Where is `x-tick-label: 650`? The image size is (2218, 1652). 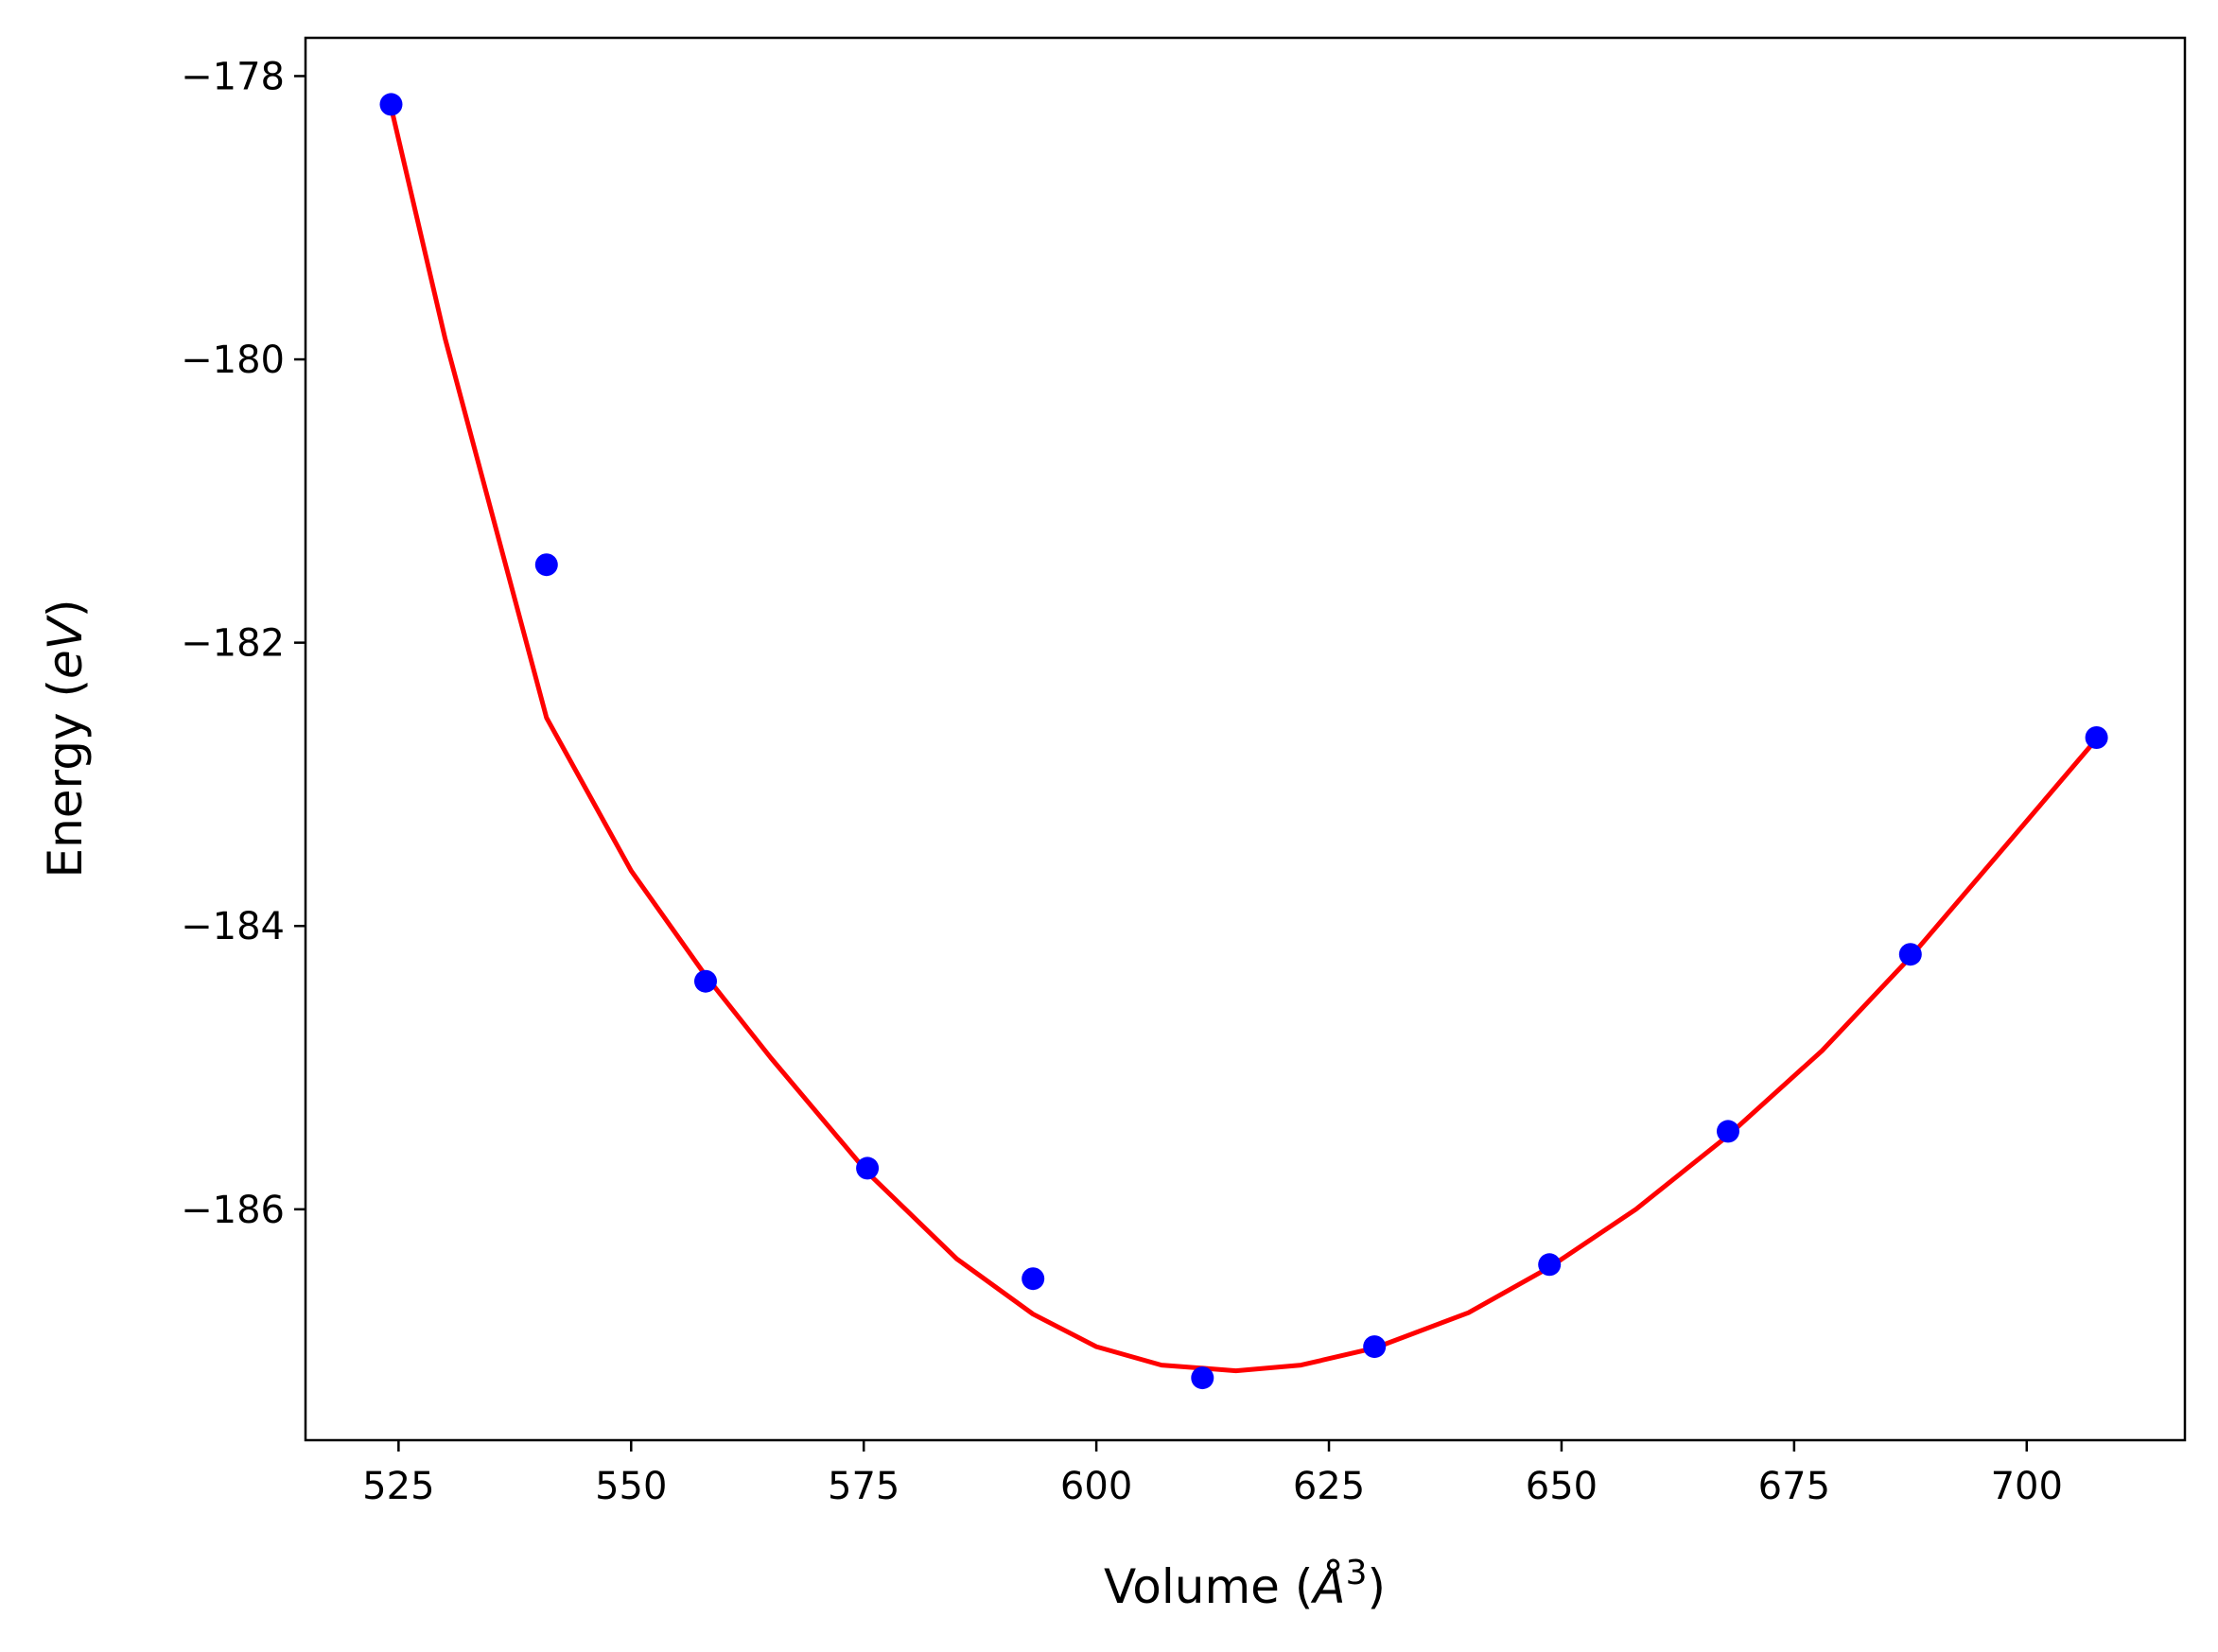
x-tick-label: 650 is located at coordinates (1562, 1487).